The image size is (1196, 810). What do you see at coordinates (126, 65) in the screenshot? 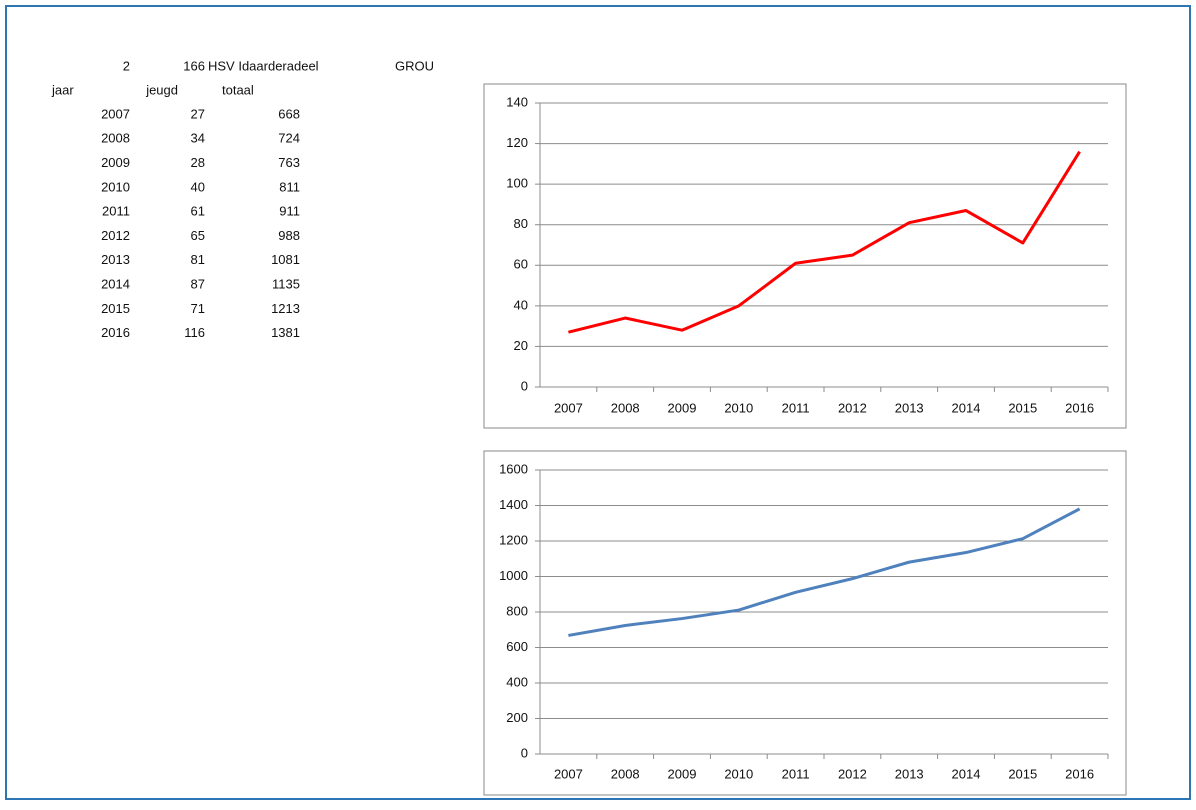
I see `cell: 2` at bounding box center [126, 65].